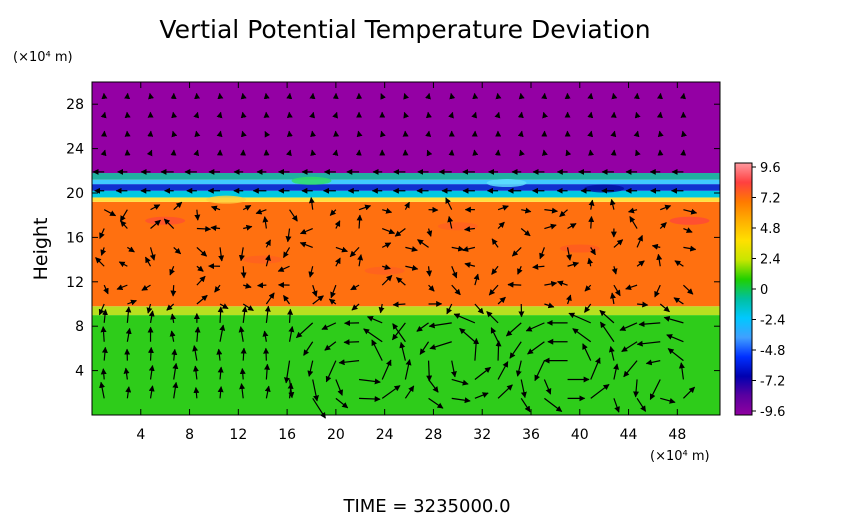 Image resolution: width=854 pixels, height=519 pixels. I want to click on colorbar-label: -2.4, so click(772, 321).